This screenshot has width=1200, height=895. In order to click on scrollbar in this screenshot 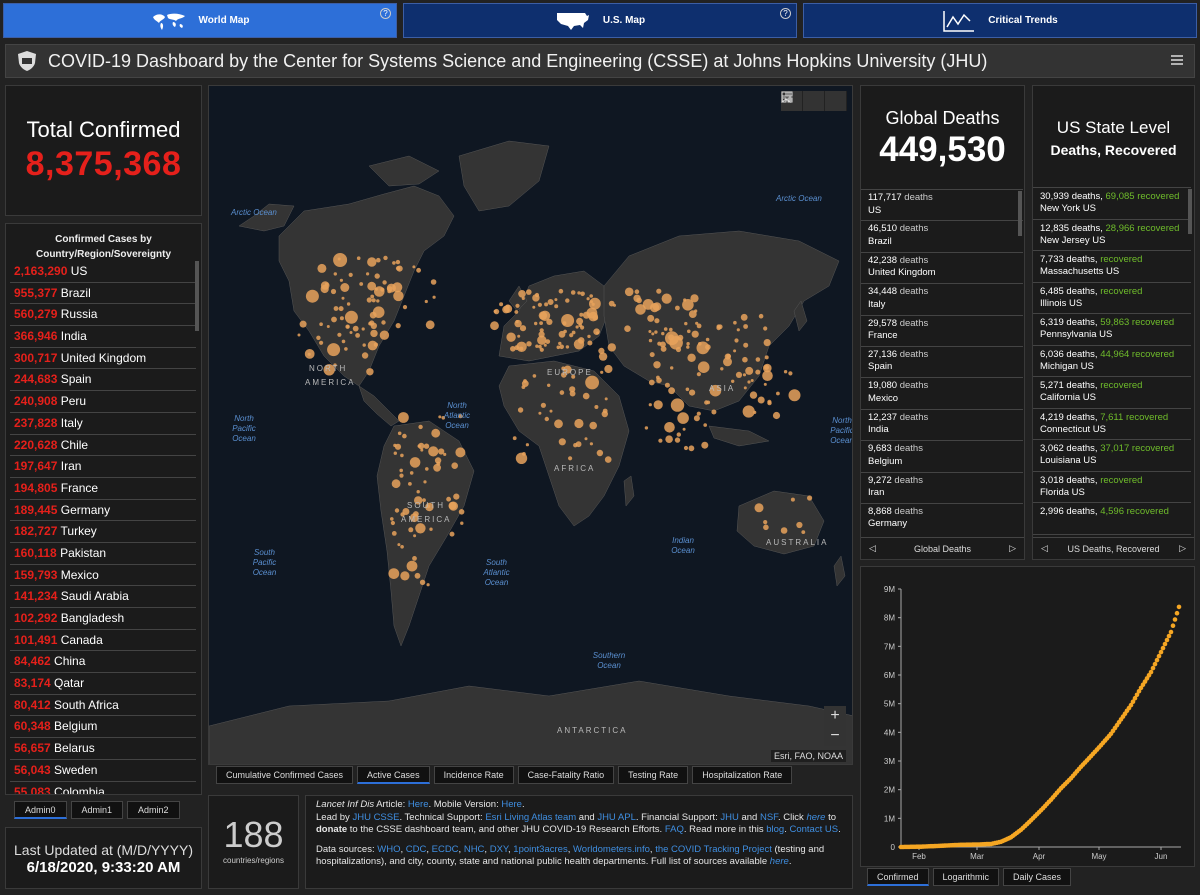, I will do `click(1020, 213)`.